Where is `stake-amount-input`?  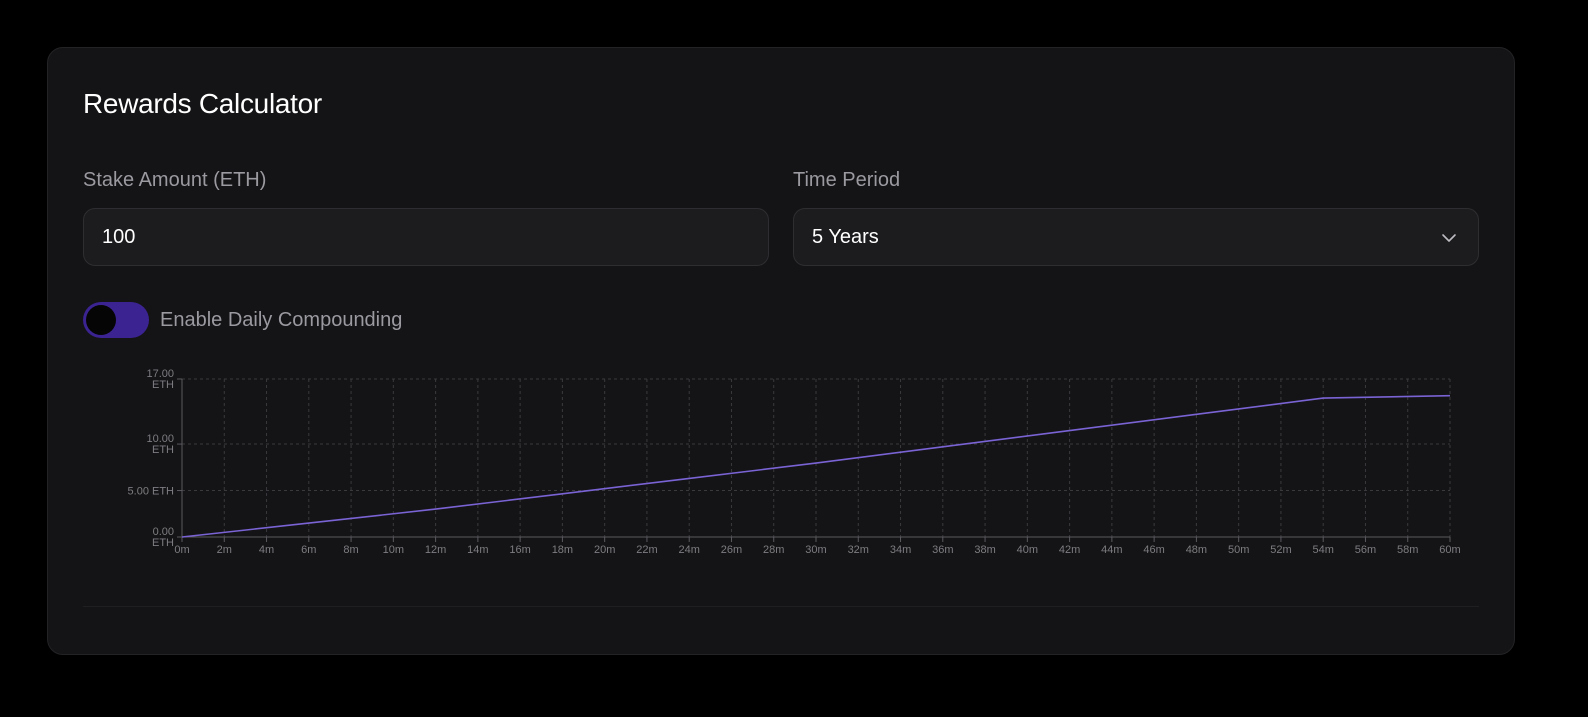
stake-amount-input is located at coordinates (435, 237).